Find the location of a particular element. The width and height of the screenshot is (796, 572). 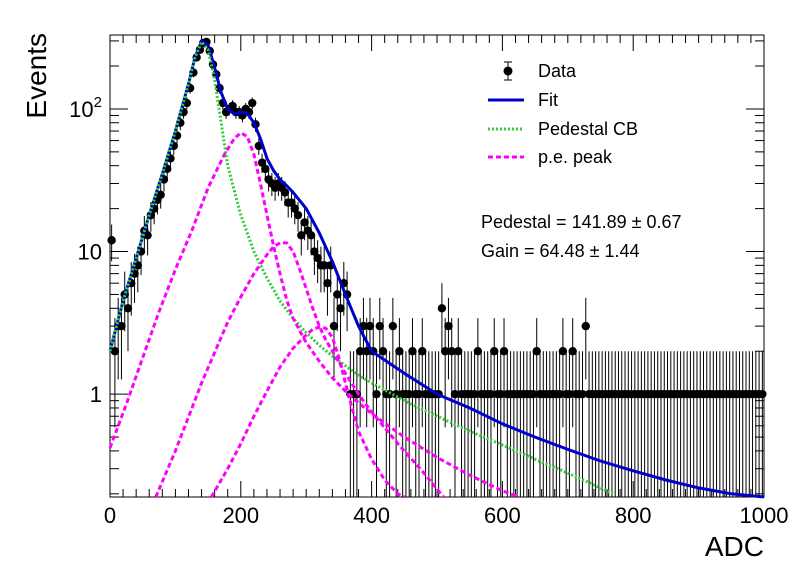

x-tick-label: 200 is located at coordinates (240, 515).